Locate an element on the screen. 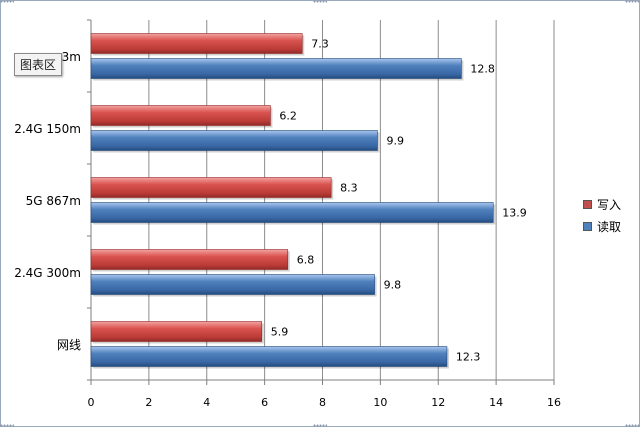 Image resolution: width=640 pixels, height=427 pixels. data-label: 8.3 is located at coordinates (349, 188).